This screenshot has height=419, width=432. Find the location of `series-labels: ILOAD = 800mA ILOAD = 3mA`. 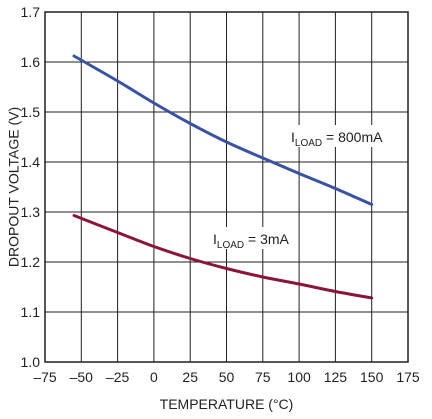

series-labels: ILOAD = 800mA ILOAD = 3mA is located at coordinates (309, 188).